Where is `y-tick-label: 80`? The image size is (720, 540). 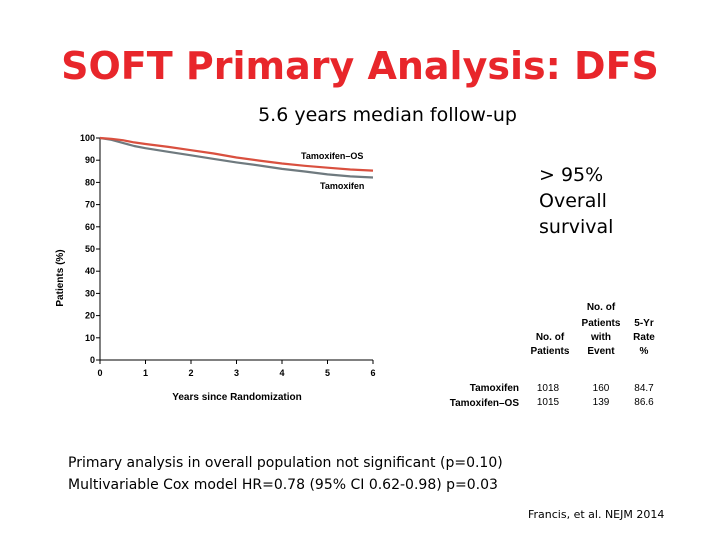
y-tick-label: 80 is located at coordinates (90, 182).